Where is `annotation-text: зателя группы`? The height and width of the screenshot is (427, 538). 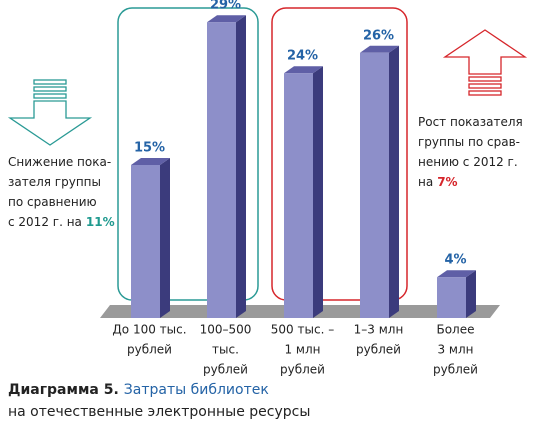 annotation-text: зателя группы is located at coordinates (54, 182).